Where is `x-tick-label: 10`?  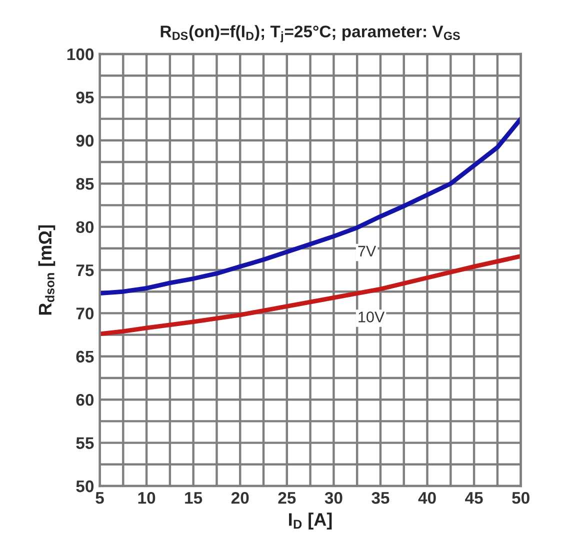
x-tick-label: 10 is located at coordinates (147, 498).